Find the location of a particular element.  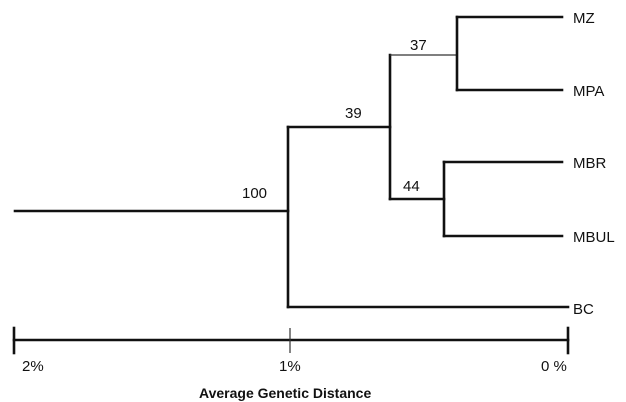

support-root: 100 is located at coordinates (254, 193).